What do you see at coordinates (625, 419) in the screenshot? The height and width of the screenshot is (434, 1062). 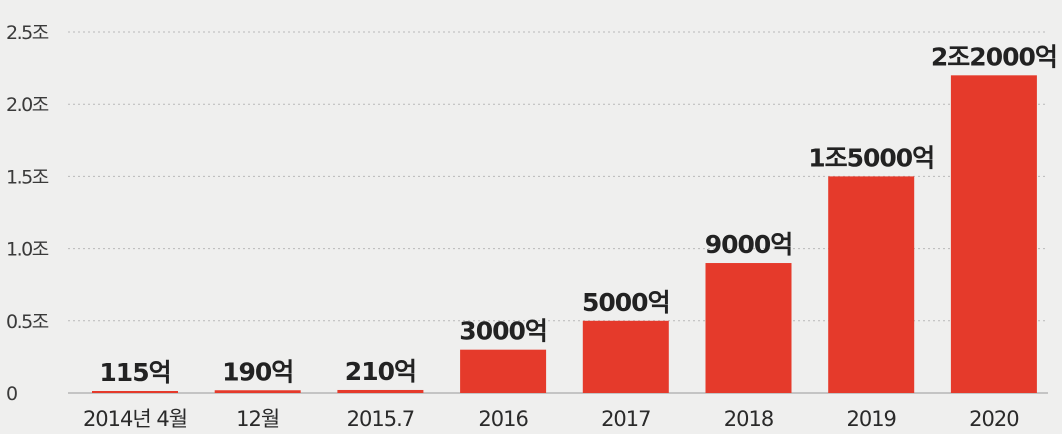 I see `x-tick-label: 2017` at bounding box center [625, 419].